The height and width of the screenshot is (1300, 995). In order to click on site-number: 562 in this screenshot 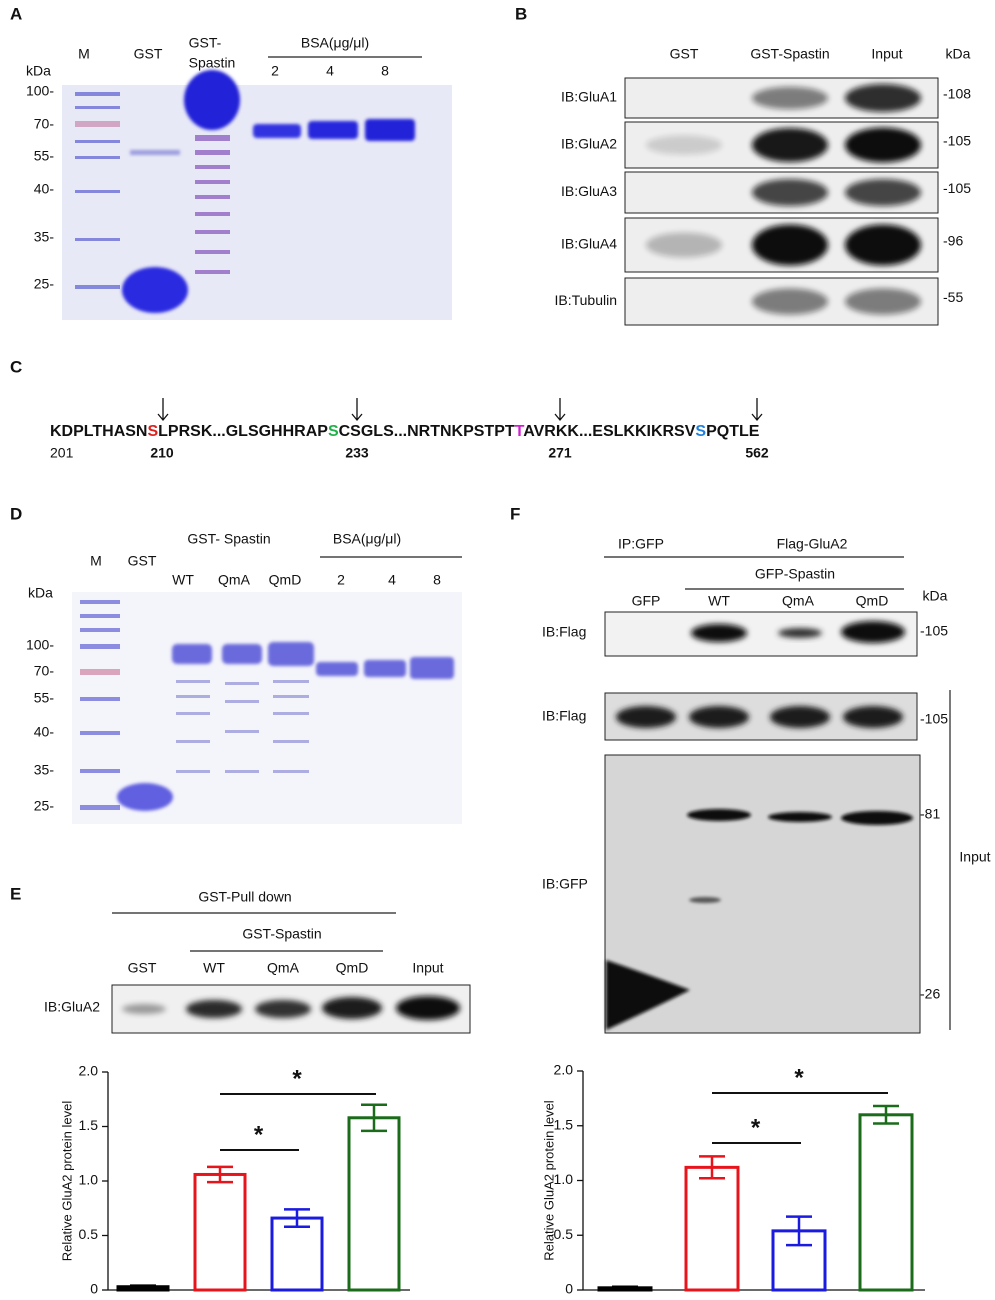, I will do `click(757, 453)`.